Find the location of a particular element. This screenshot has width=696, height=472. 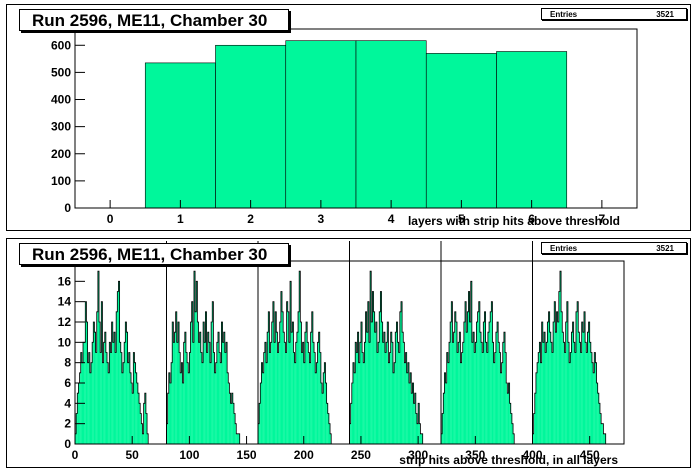

bottom-stats-value: 3521 is located at coordinates (665, 248).